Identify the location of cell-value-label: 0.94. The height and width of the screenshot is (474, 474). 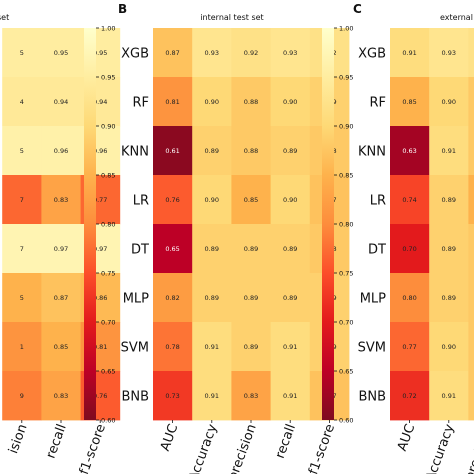
(100, 102).